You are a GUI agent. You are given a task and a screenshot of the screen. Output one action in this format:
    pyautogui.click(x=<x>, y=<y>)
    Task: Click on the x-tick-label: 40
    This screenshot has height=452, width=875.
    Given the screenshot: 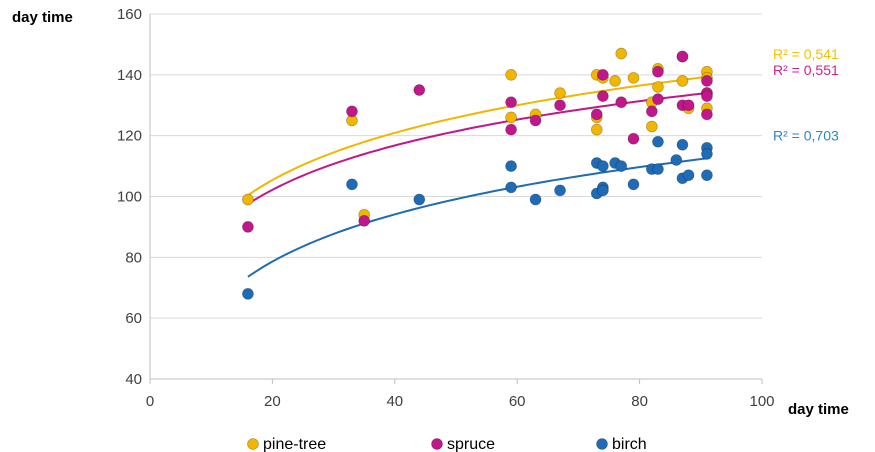 What is the action you would take?
    pyautogui.click(x=394, y=401)
    